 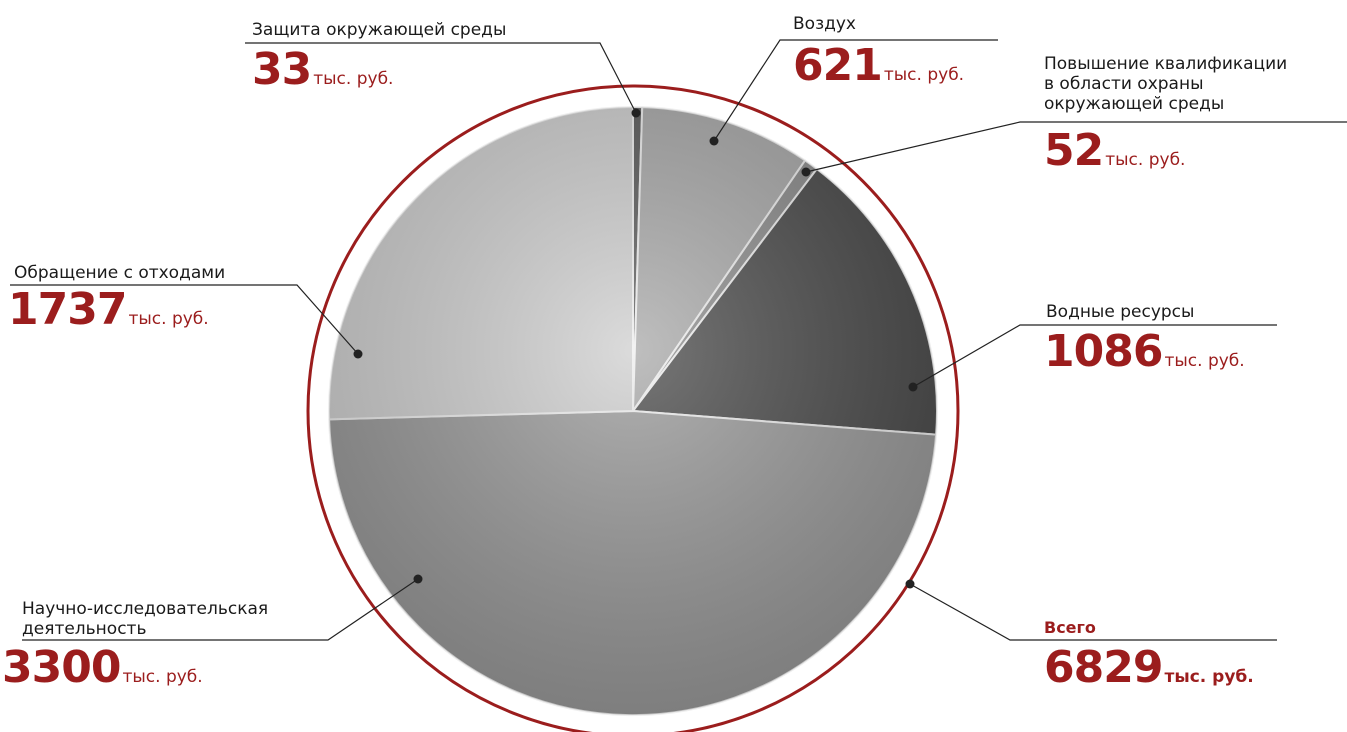 What do you see at coordinates (913, 387) in the screenshot?
I see `dot-water` at bounding box center [913, 387].